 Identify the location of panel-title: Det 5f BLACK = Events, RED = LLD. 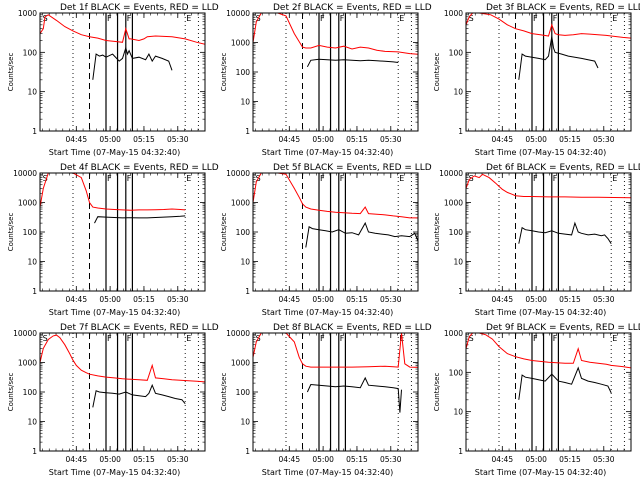
(352, 168).